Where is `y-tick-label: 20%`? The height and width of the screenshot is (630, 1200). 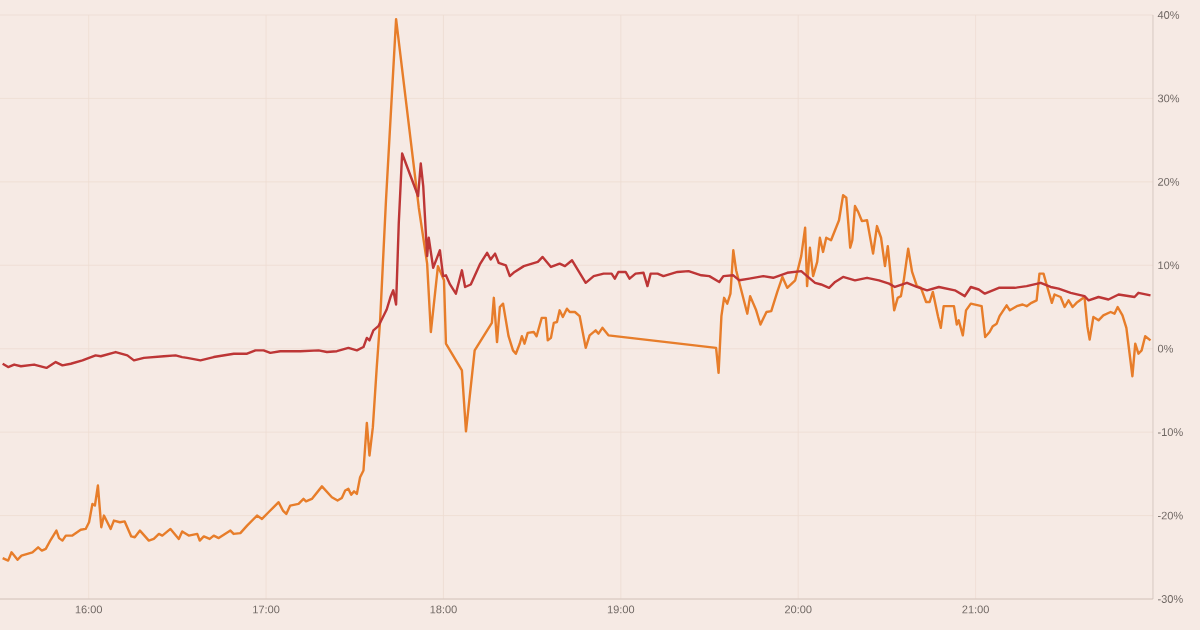 y-tick-label: 20% is located at coordinates (1169, 181).